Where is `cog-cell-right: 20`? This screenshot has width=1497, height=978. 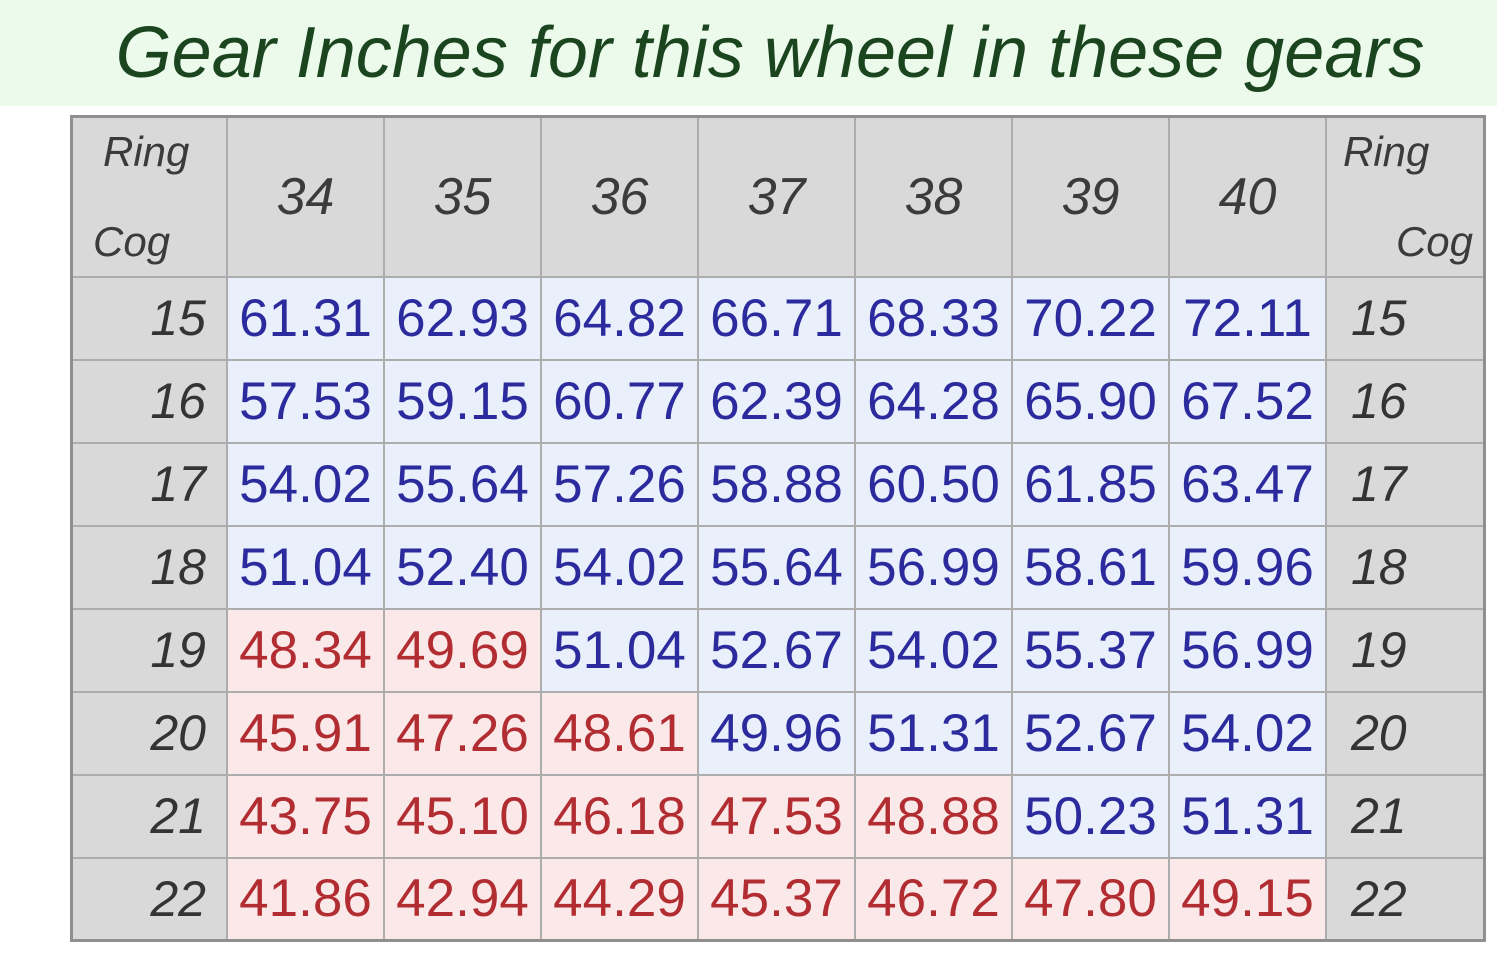 cog-cell-right: 20 is located at coordinates (1405, 733).